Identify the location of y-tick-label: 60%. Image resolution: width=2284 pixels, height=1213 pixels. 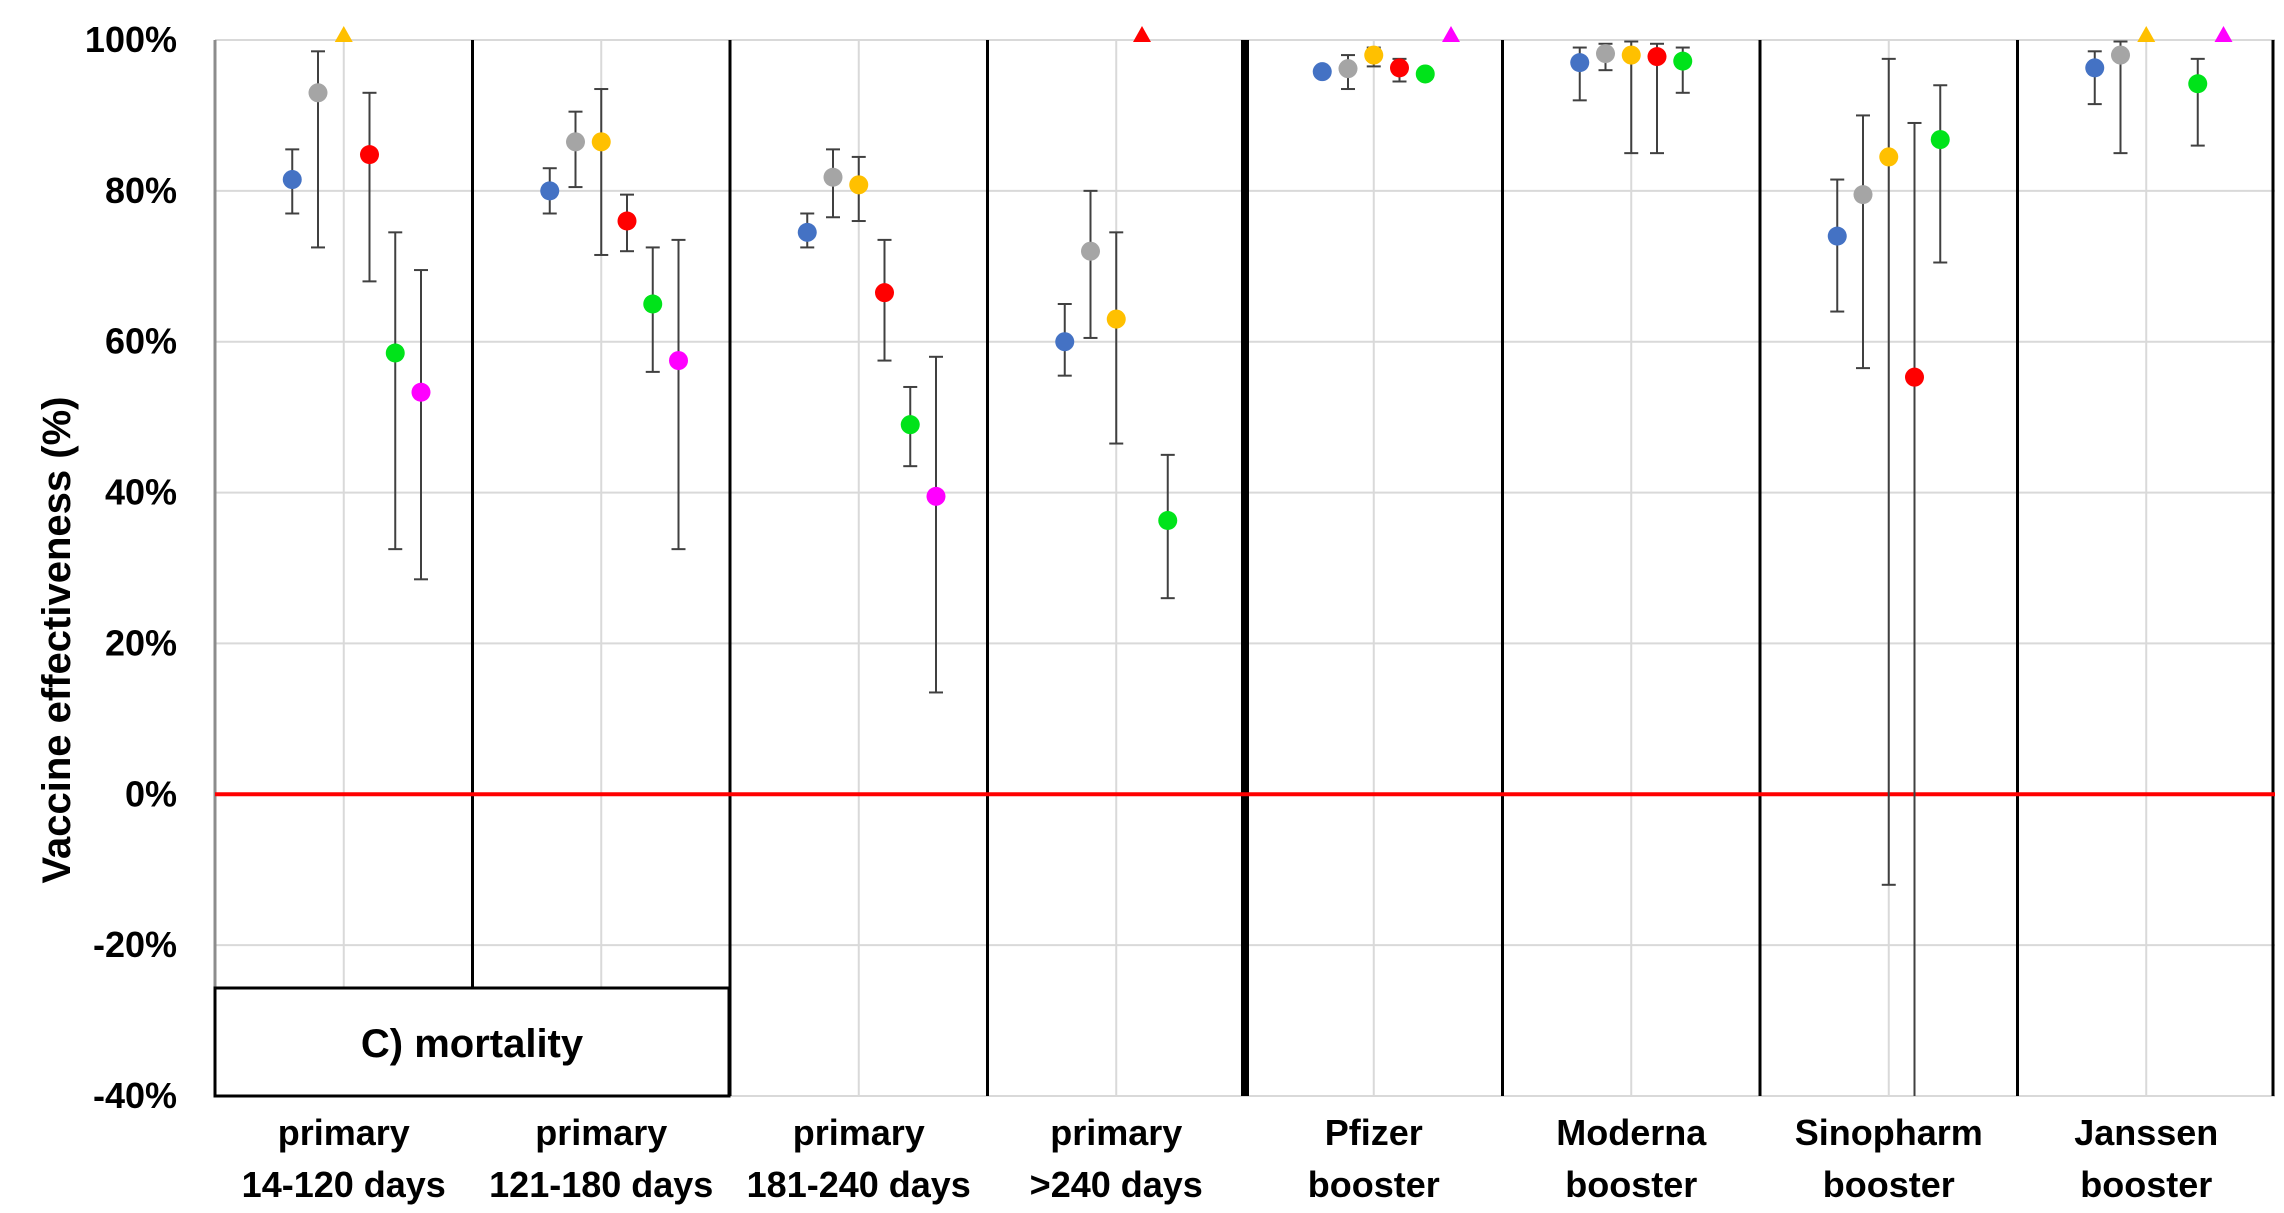
(141, 341).